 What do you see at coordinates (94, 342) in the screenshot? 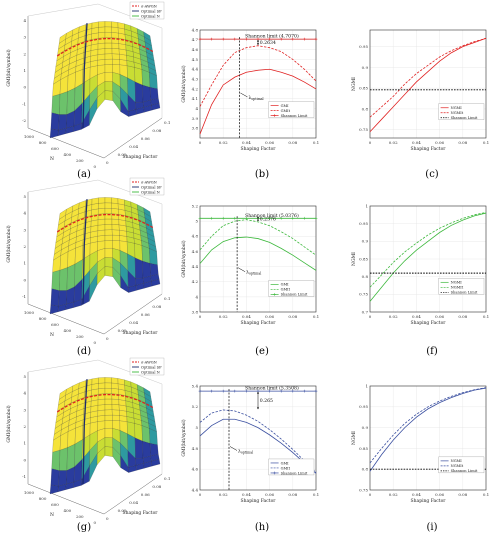
I see `n-tick-label: 0` at bounding box center [94, 342].